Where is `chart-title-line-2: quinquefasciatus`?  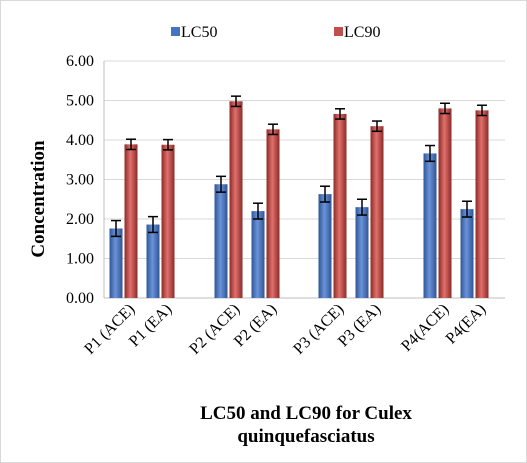
chart-title-line-2: quinquefasciatus is located at coordinates (305, 436).